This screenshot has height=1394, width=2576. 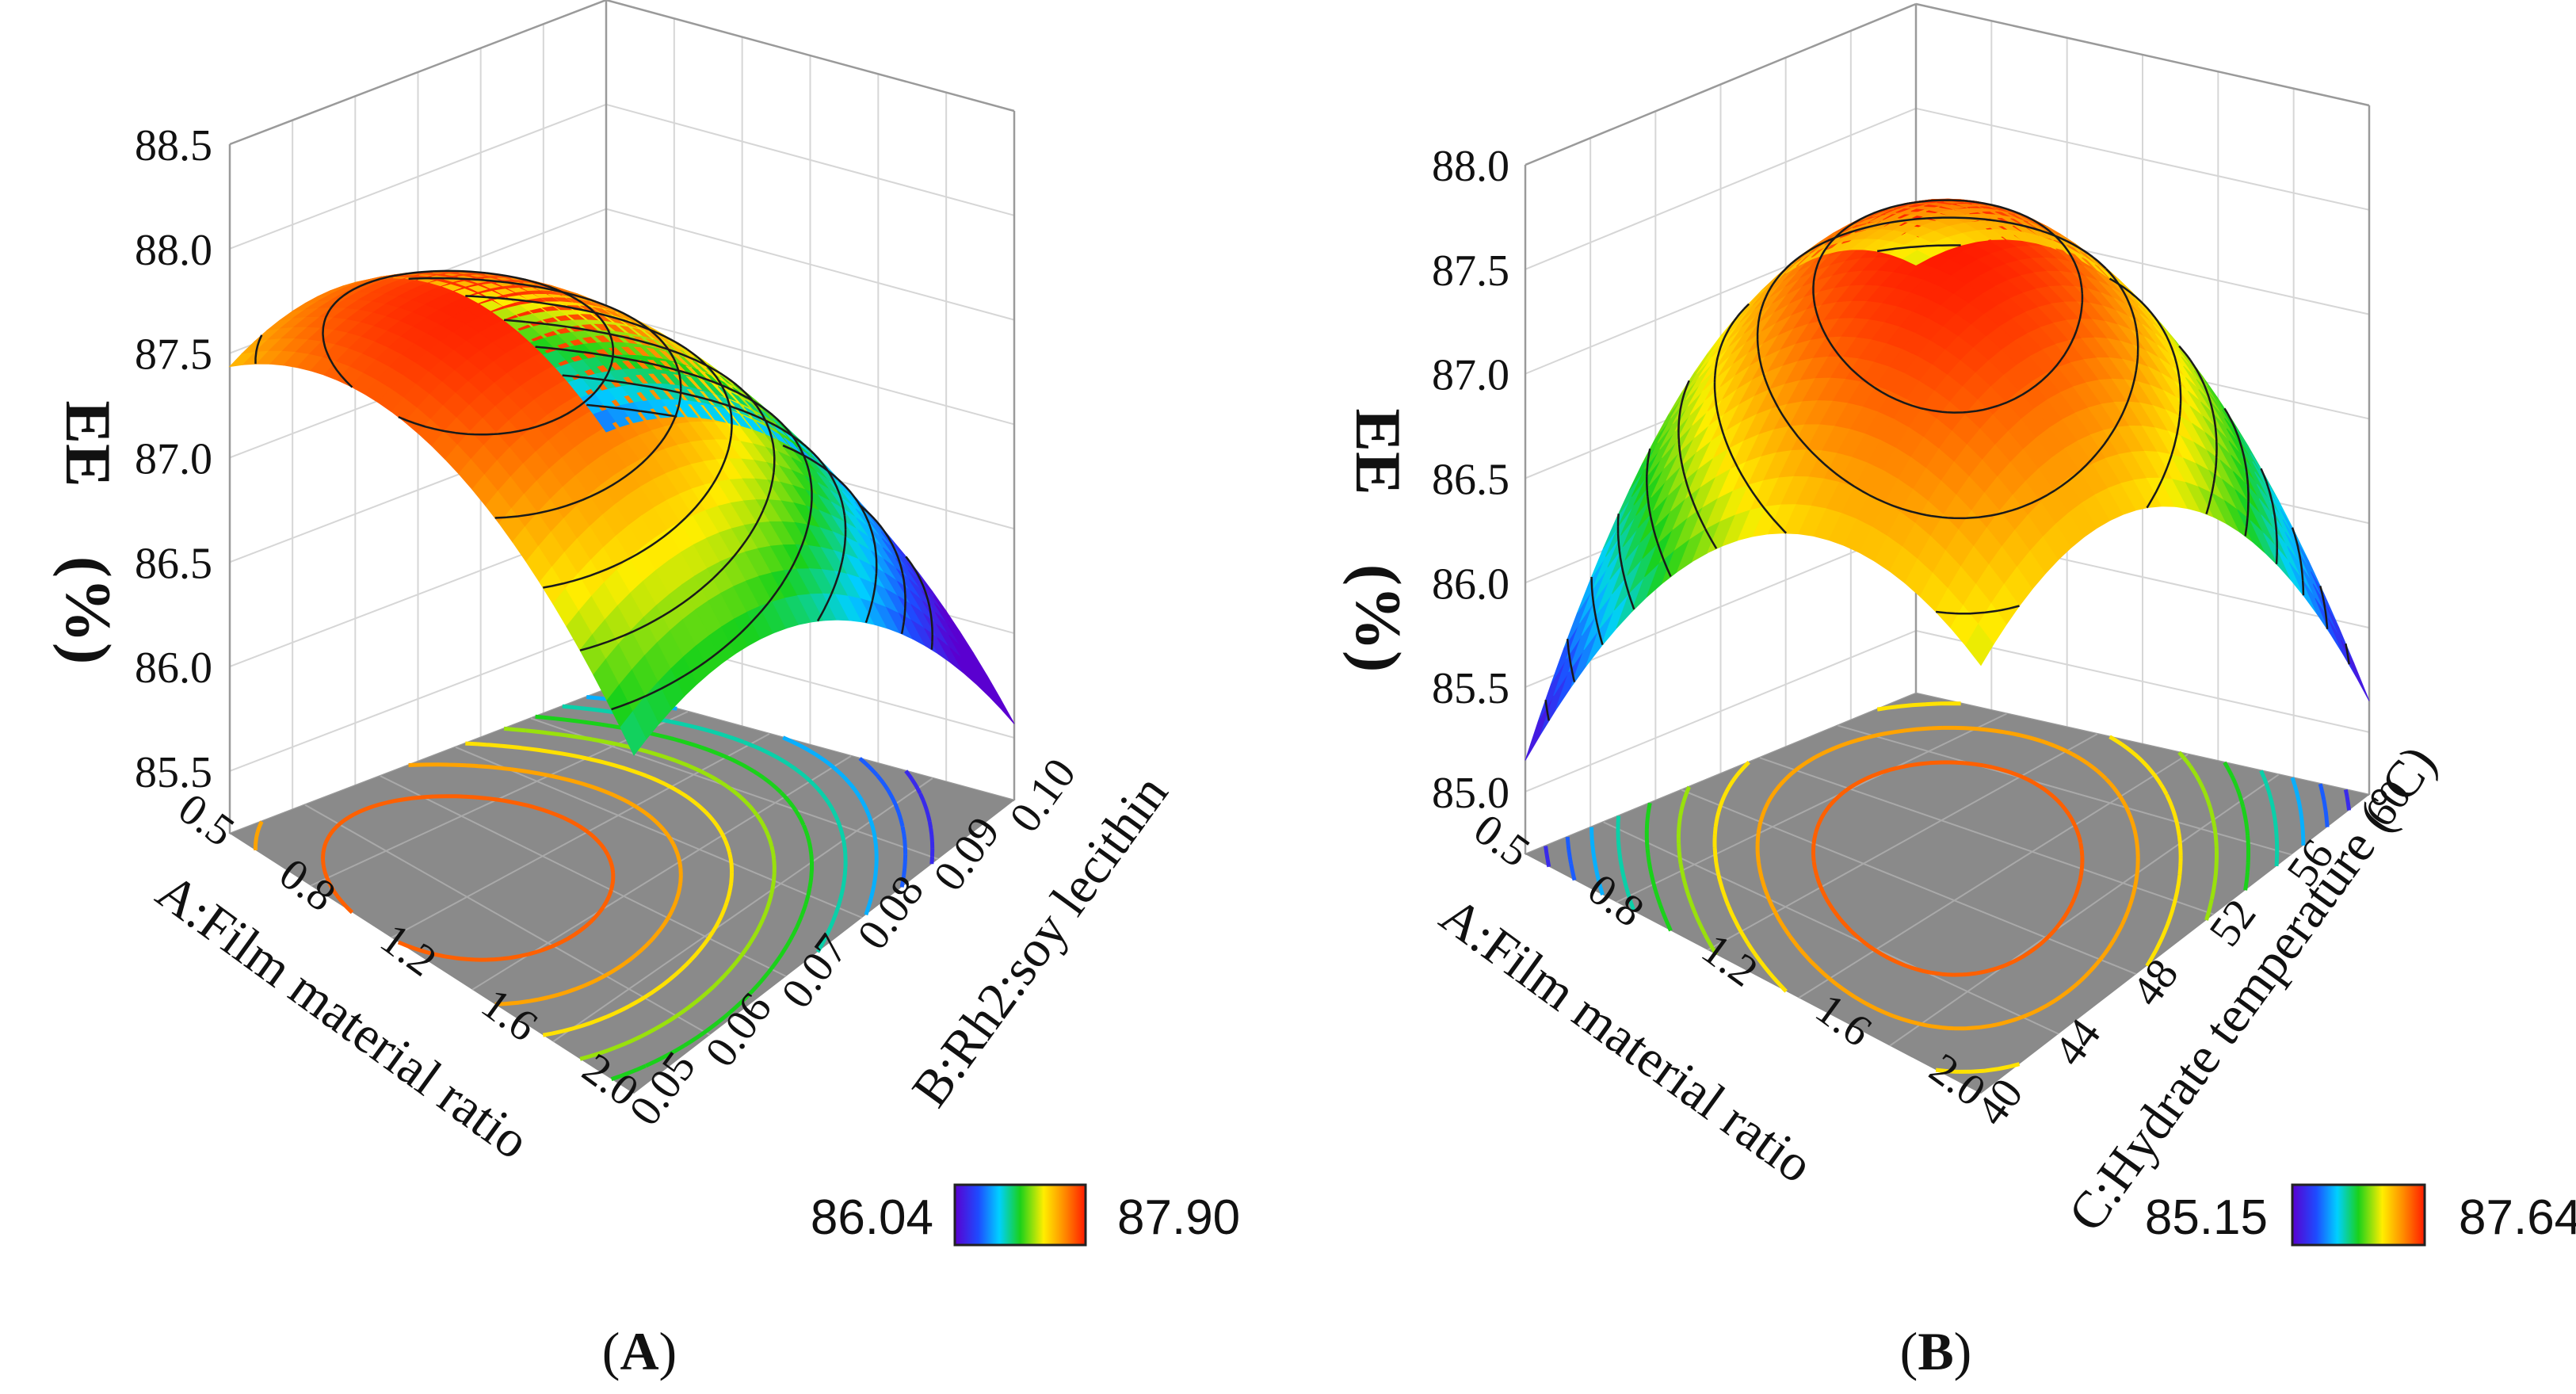 I want to click on panel-a-z-ticks: 85.5 86.0 86.5 87.0 87.5 88.0 88.5, so click(x=173, y=459).